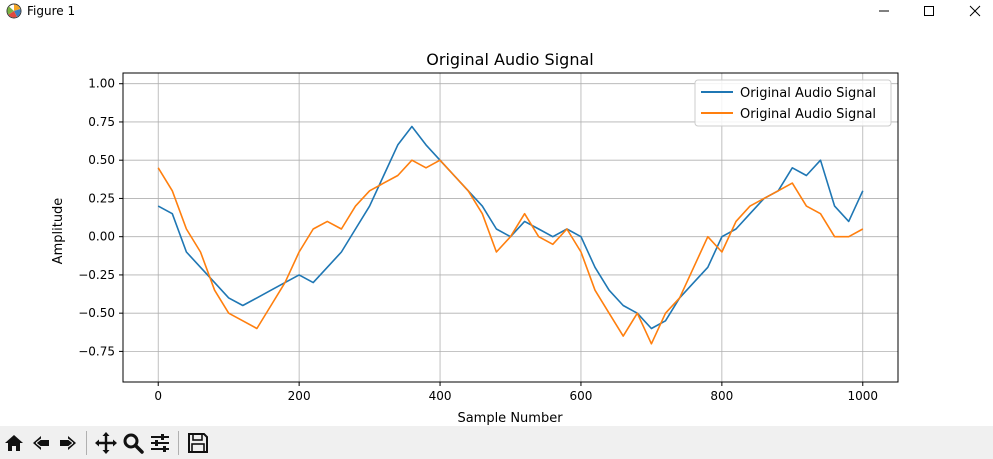  I want to click on zoom-icon, so click(133, 443).